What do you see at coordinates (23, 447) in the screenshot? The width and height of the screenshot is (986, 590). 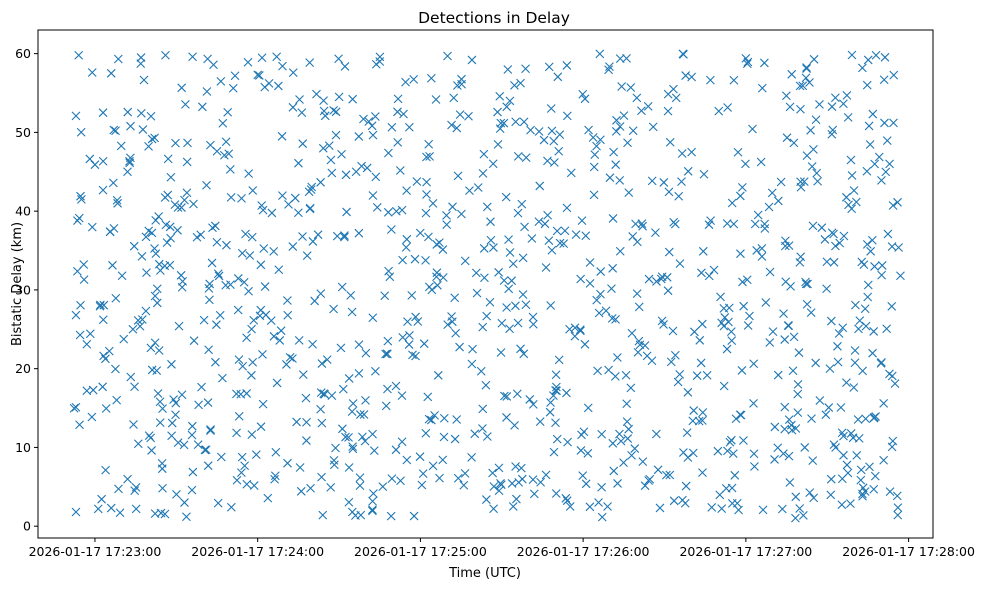 I see `y-tick-label: 10` at bounding box center [23, 447].